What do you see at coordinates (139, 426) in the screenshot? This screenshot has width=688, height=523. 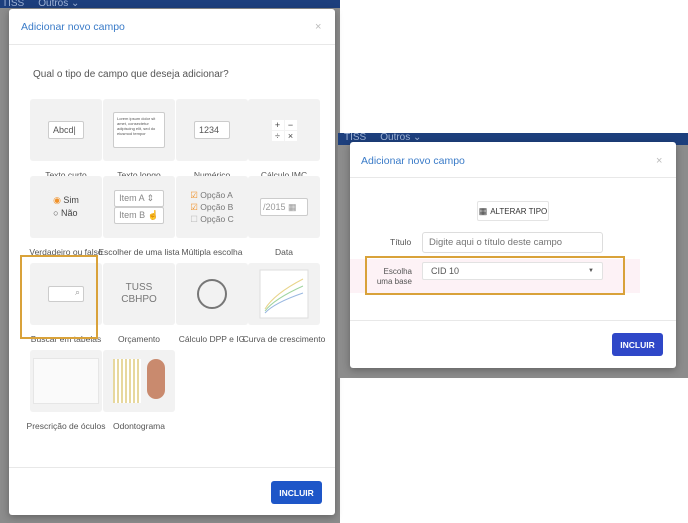 I see `tile-label: Odontograma` at bounding box center [139, 426].